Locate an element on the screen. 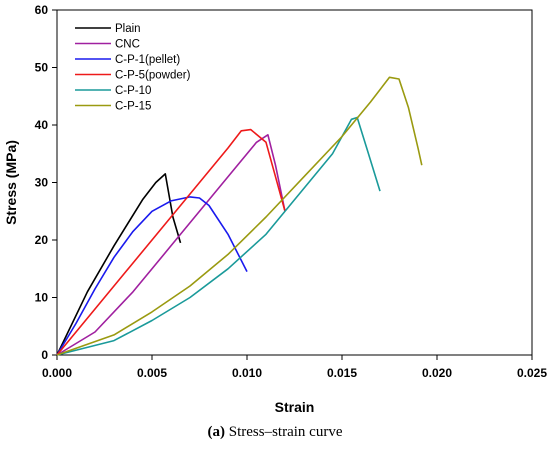 The image size is (550, 467). x-tick-label: 0.000 is located at coordinates (57, 373).